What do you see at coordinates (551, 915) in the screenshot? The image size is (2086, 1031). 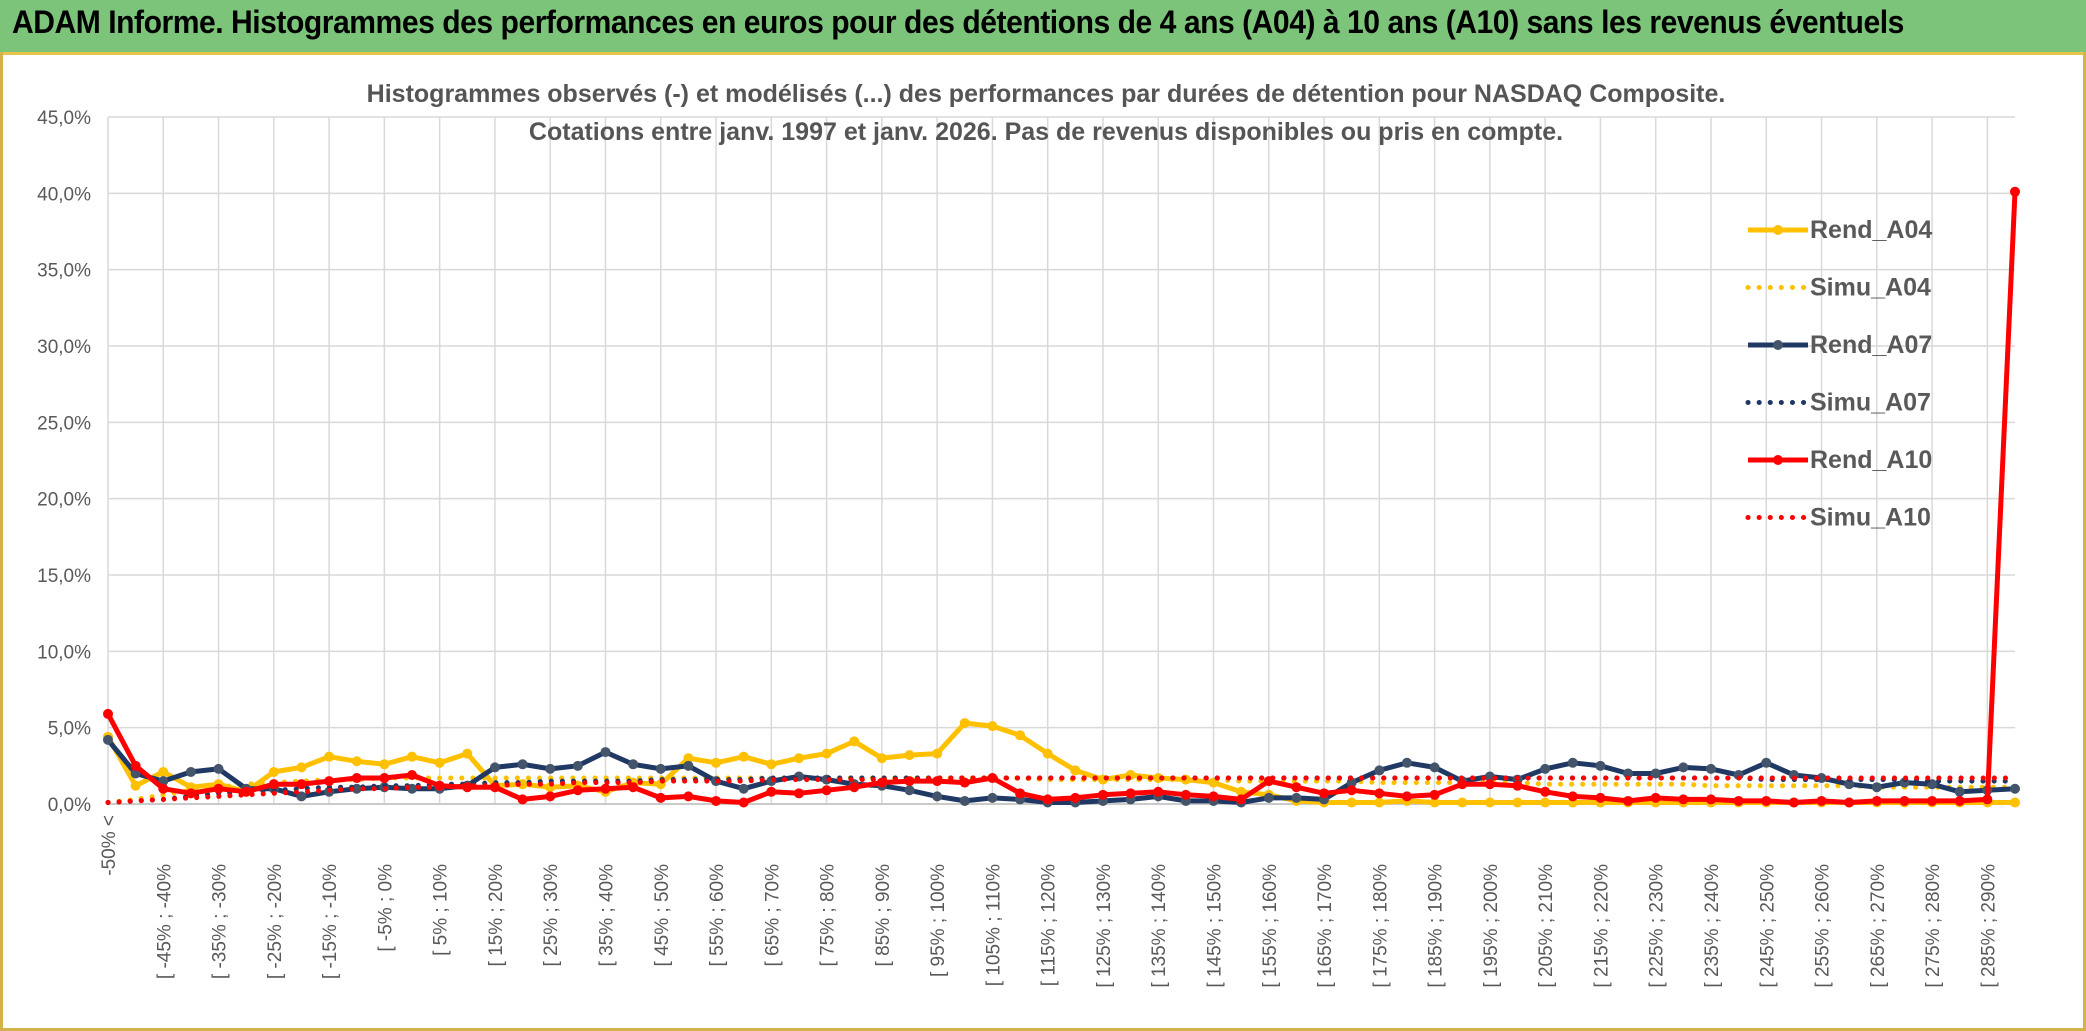 I see `x-tick-label: [ 25% ; 30%` at bounding box center [551, 915].